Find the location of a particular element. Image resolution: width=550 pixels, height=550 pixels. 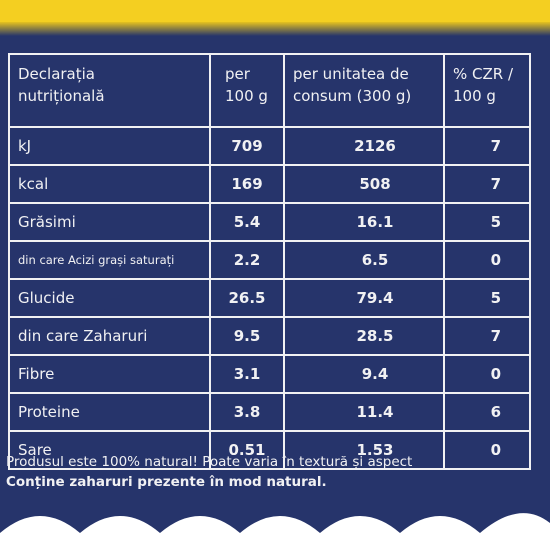

table-row: din care Acizi grași saturați 2.2 6.5 0 is located at coordinates (269, 260).